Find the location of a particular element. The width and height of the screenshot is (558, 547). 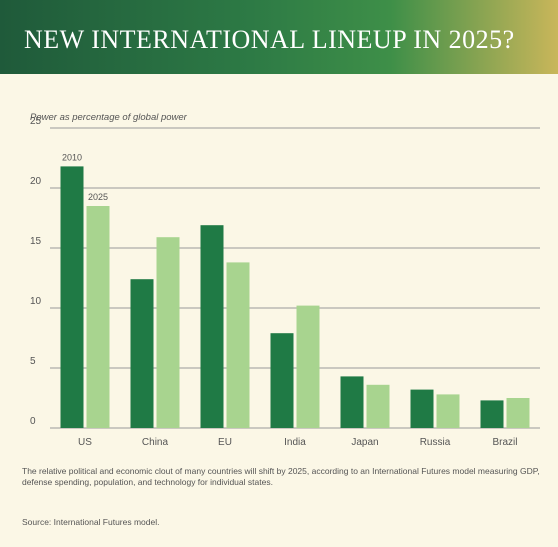

bar-2025-brazil is located at coordinates (518, 413).